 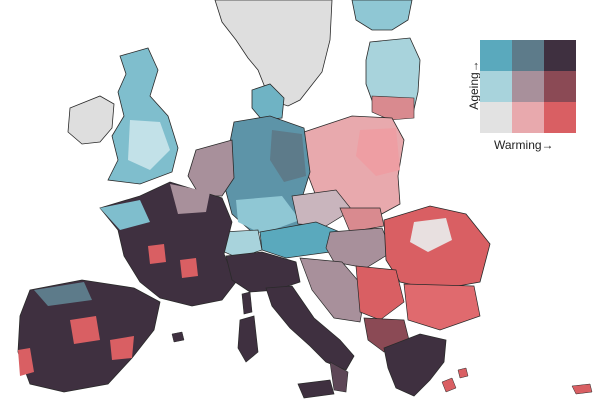 I want to click on benelux-region, so click(x=211, y=168).